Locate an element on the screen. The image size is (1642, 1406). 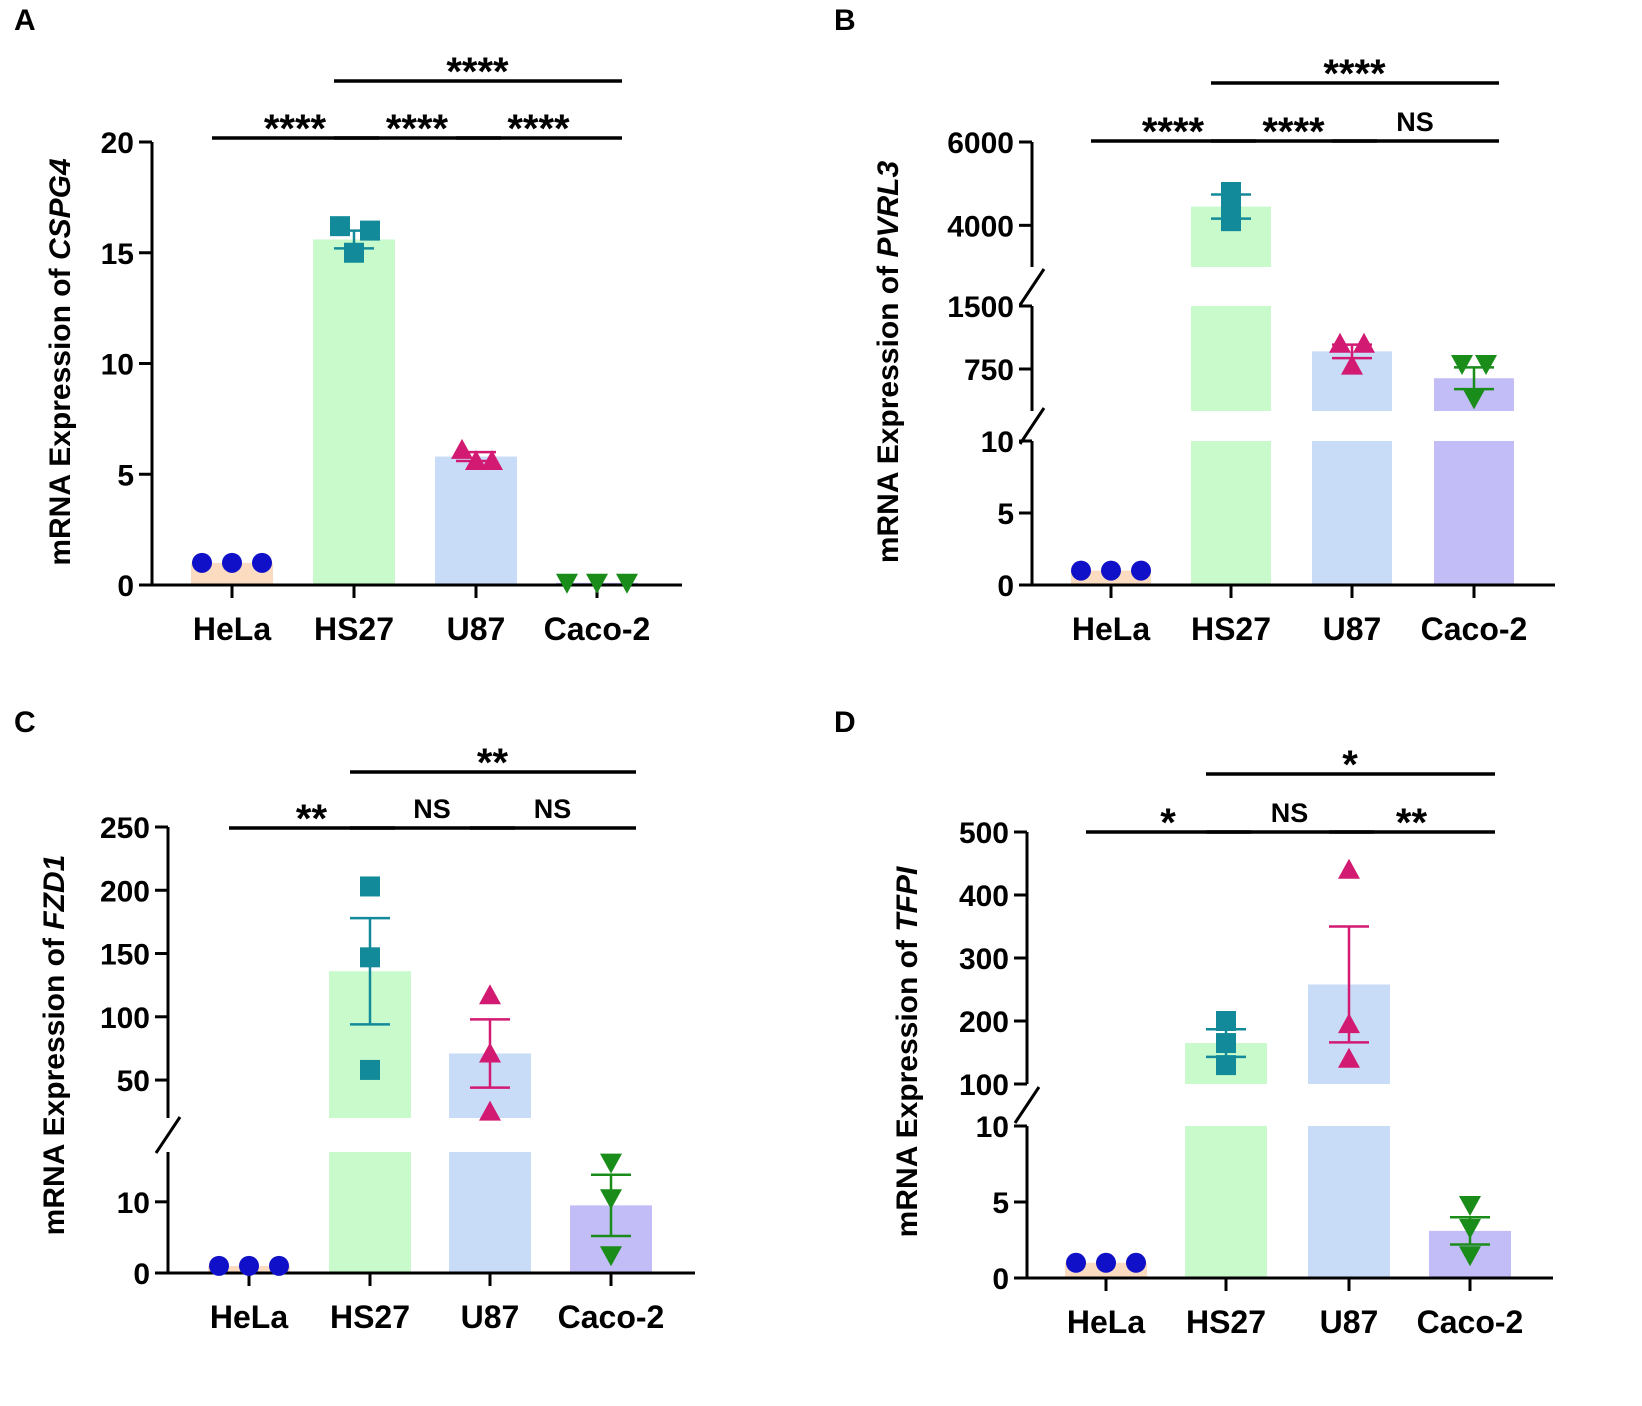
y-tick-label: 4000 is located at coordinates (980, 226).